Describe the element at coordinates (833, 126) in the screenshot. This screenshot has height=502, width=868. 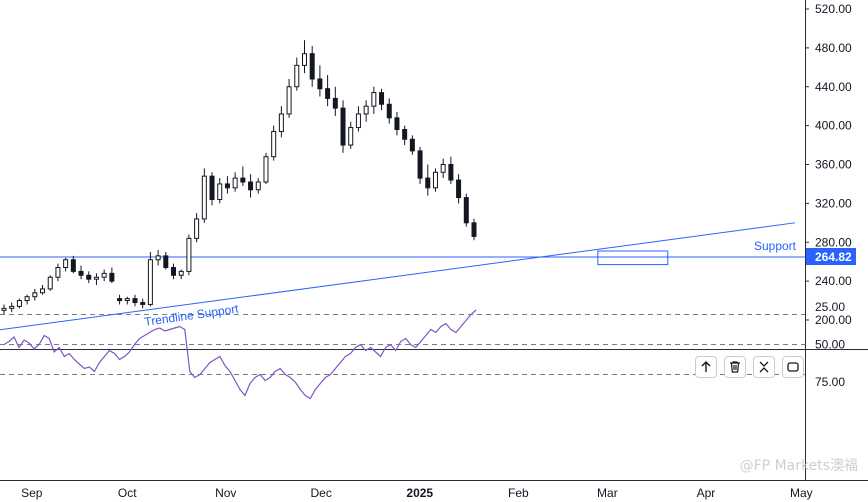
I see `price-tick-label: 400.00` at that location.